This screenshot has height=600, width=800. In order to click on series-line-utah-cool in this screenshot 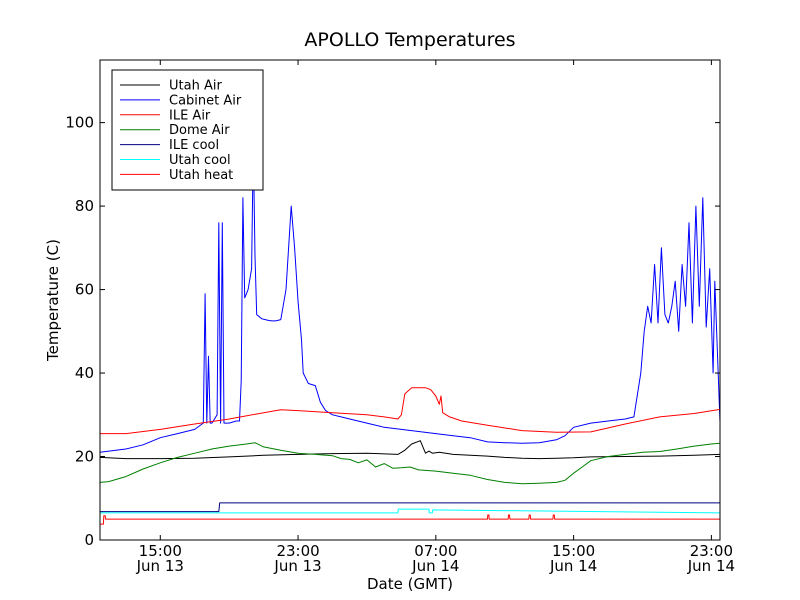, I will do `click(410, 511)`.